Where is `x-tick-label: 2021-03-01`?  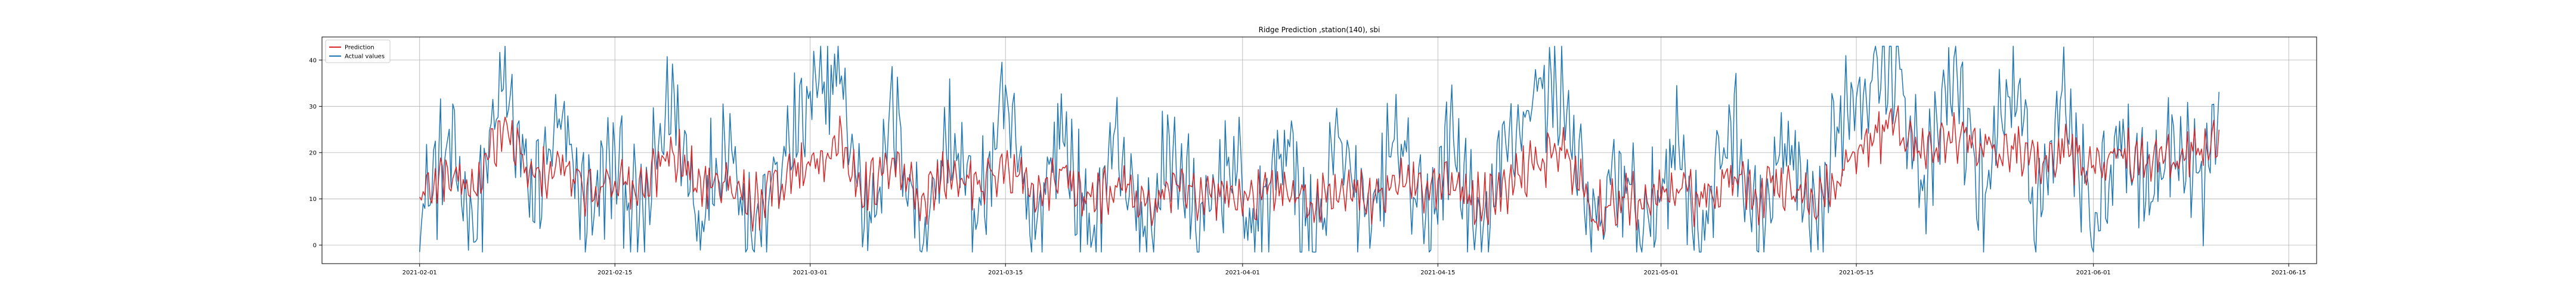
x-tick-label: 2021-03-01 is located at coordinates (811, 273).